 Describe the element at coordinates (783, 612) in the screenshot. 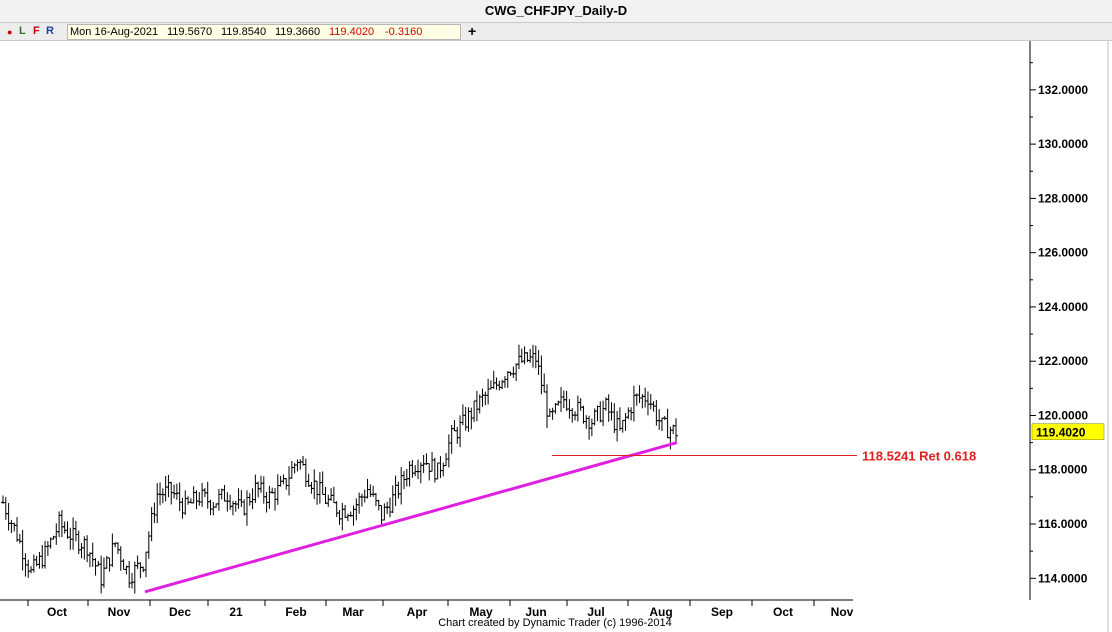

I see `x-tick-label: Oct` at that location.